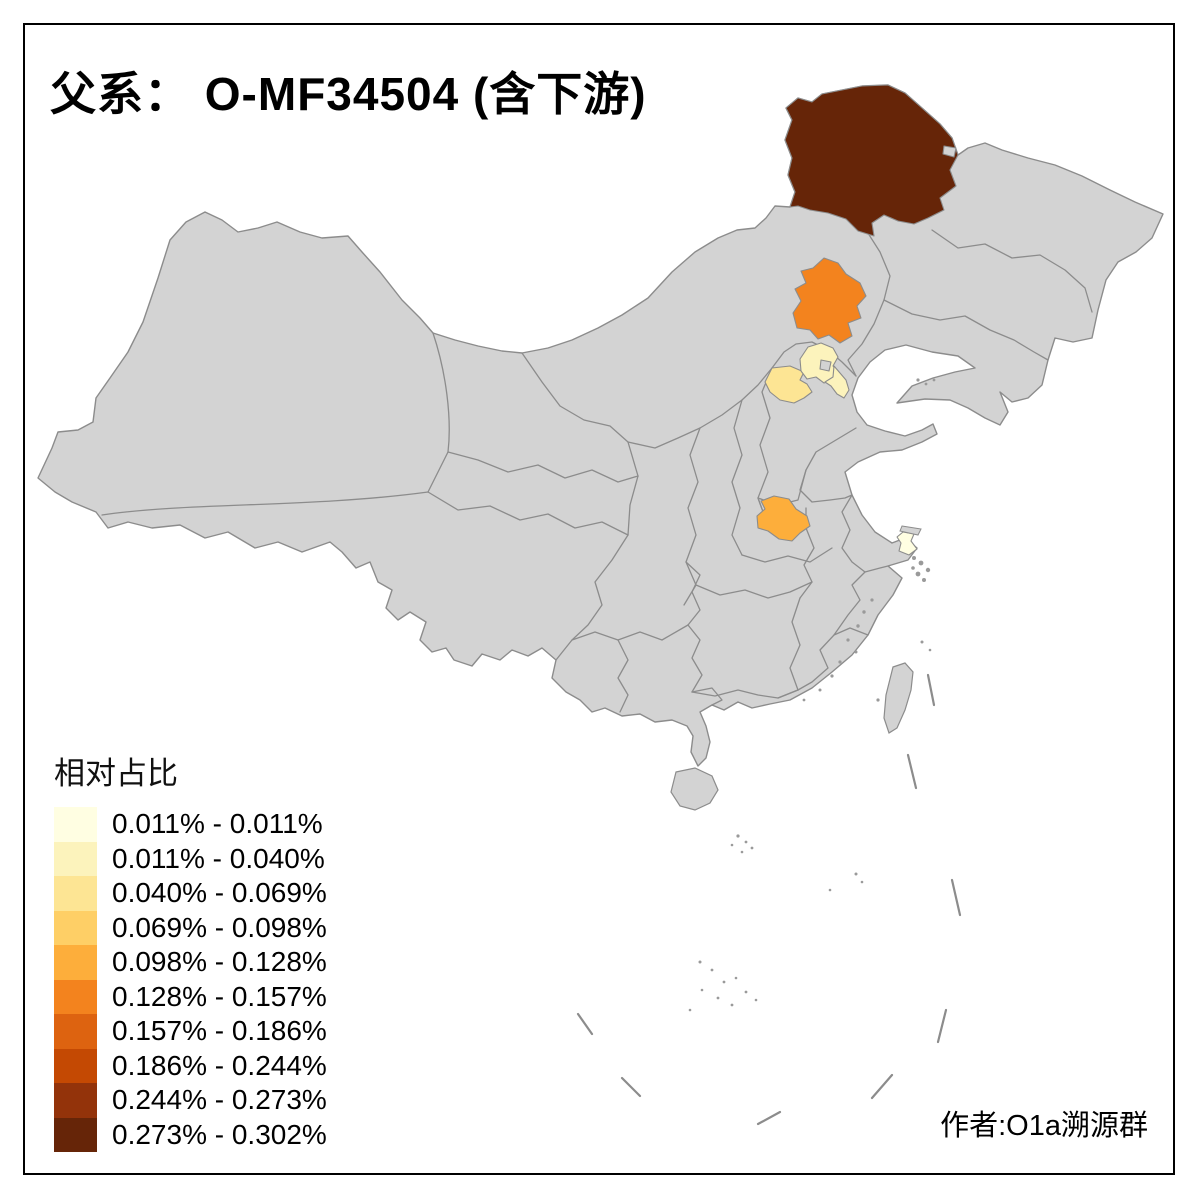 The width and height of the screenshot is (1200, 1200). What do you see at coordinates (219, 1030) in the screenshot?
I see `legend-label: 0.157% - 0.186%` at bounding box center [219, 1030].